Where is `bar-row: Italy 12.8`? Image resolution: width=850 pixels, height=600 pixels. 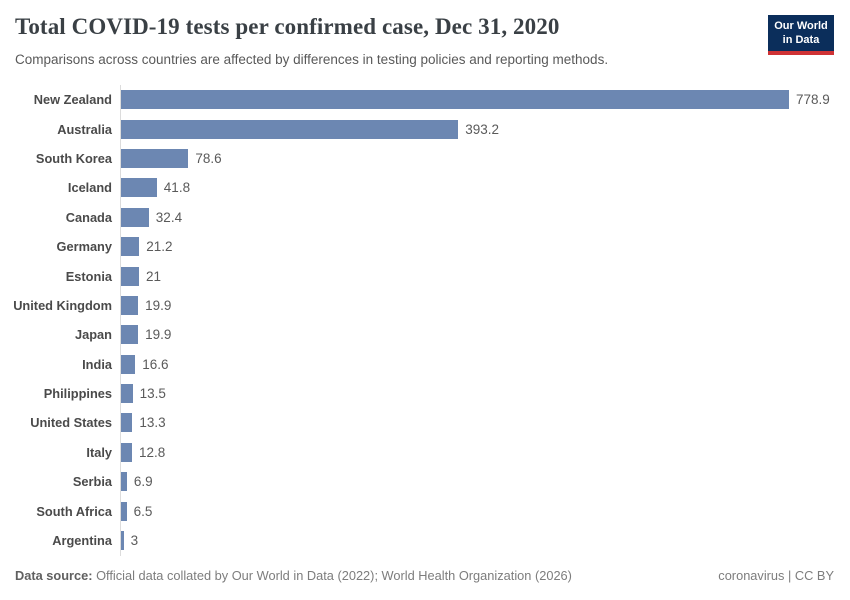 bar-row: Italy 12.8 is located at coordinates (425, 452).